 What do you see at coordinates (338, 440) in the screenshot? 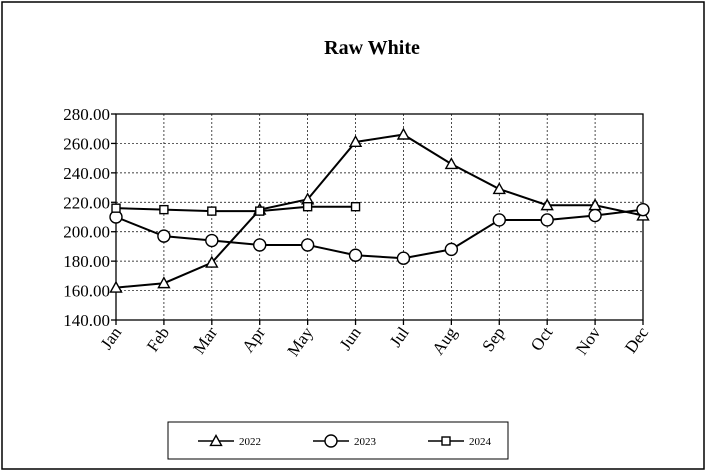
I see `legend: 2022 2023 2024` at bounding box center [338, 440].